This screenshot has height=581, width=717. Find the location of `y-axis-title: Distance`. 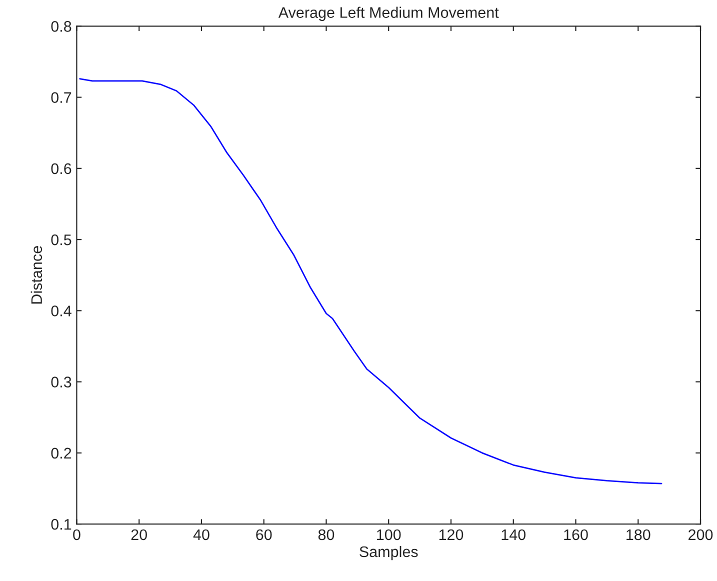

y-axis-title: Distance is located at coordinates (36, 275).